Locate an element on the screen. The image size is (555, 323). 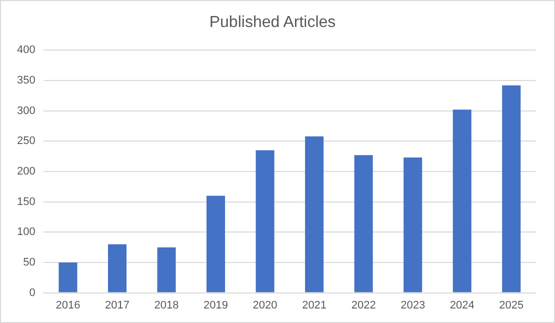
x-tick-label: 2024 is located at coordinates (462, 305).